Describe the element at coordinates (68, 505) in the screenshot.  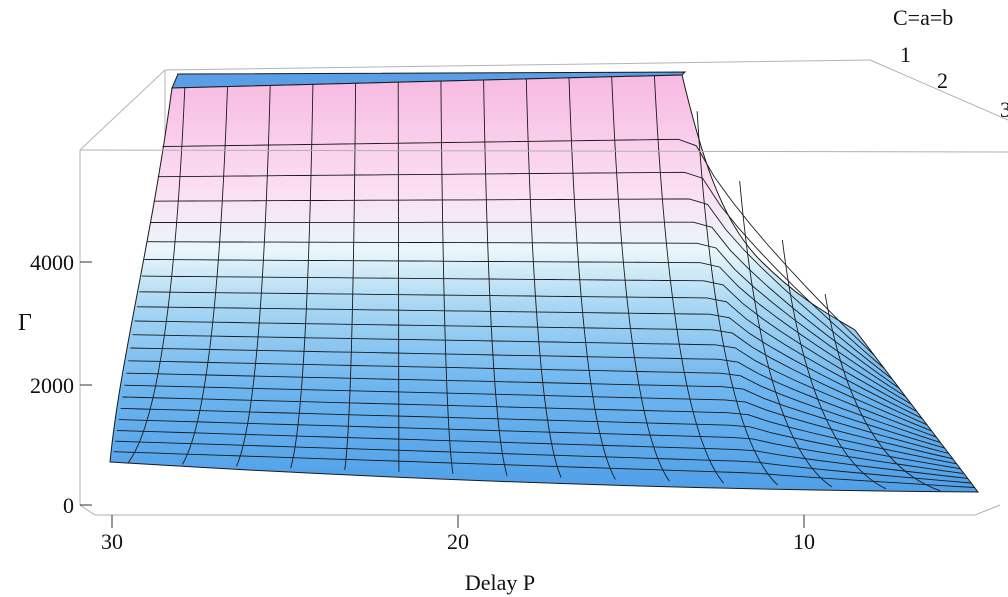
I see `y-tick-label: 0` at that location.